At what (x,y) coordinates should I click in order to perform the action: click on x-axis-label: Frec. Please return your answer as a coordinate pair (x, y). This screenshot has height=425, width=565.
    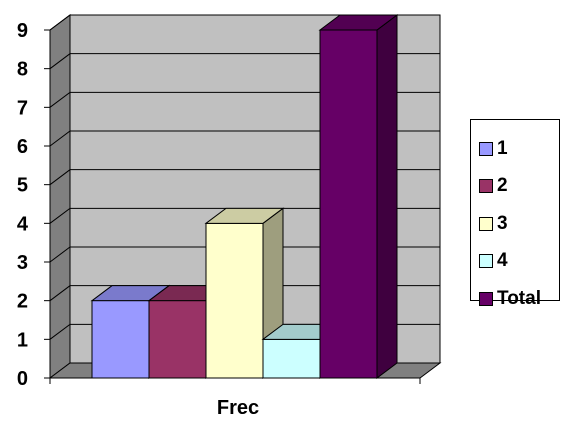
    Looking at the image, I should click on (238, 408).